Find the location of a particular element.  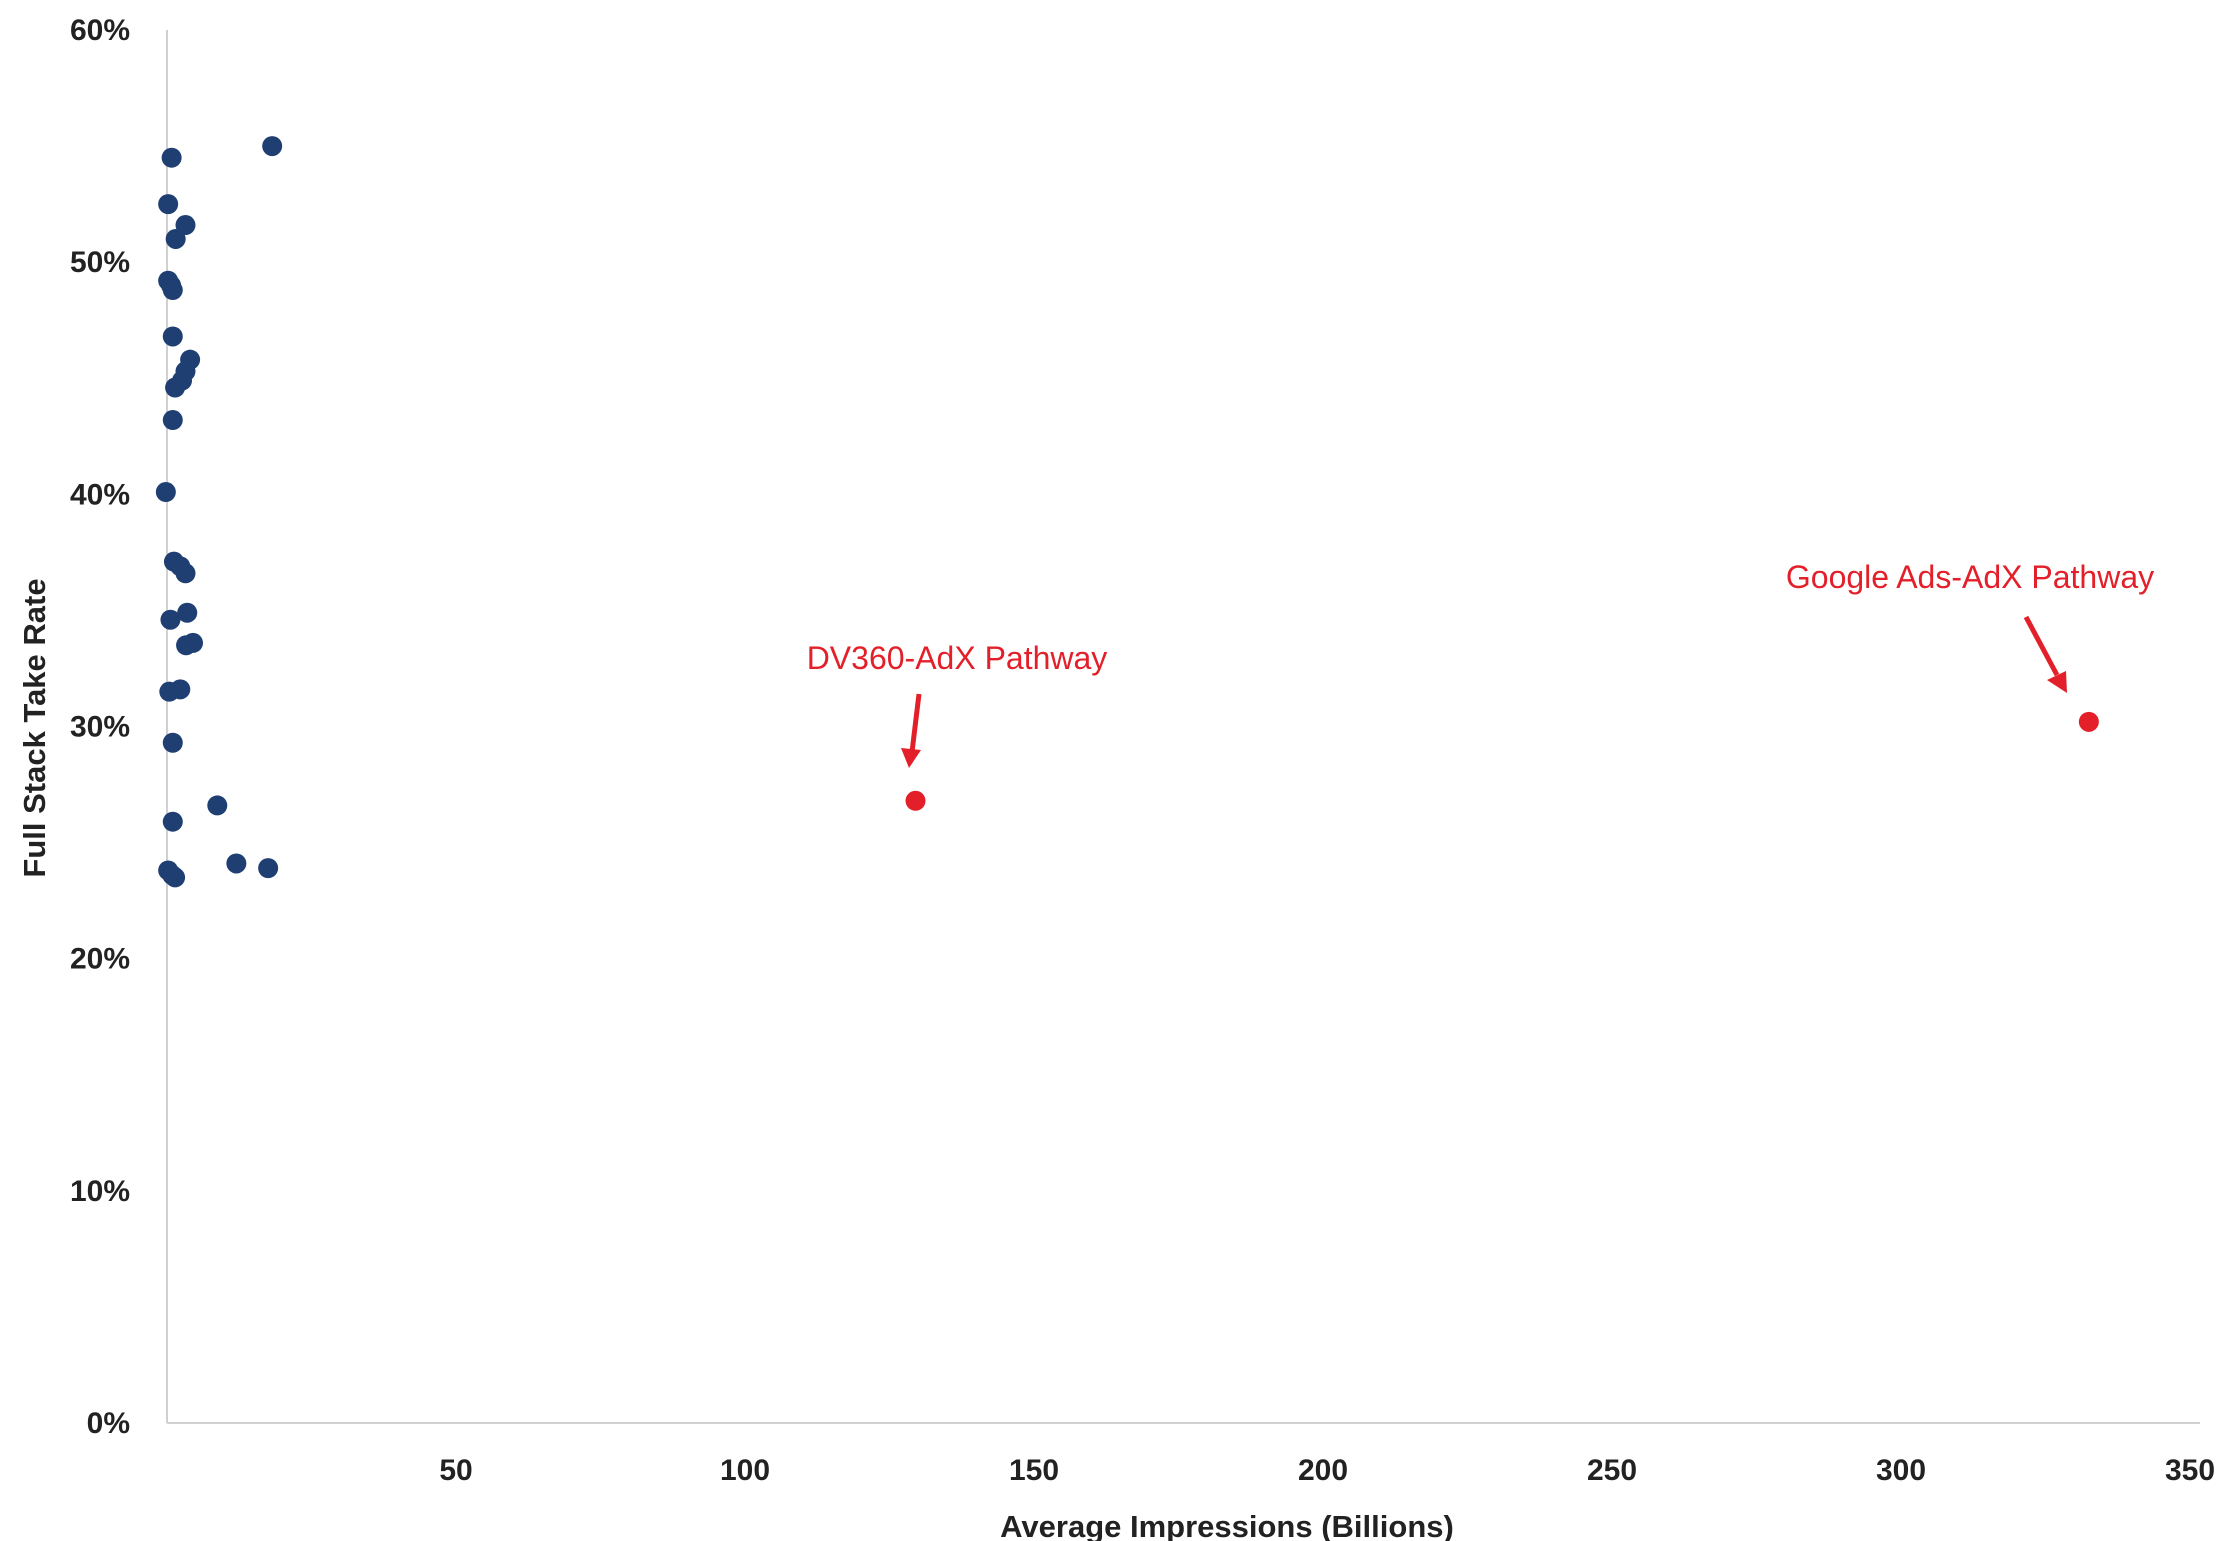

scatter-points-main is located at coordinates (219, 512).